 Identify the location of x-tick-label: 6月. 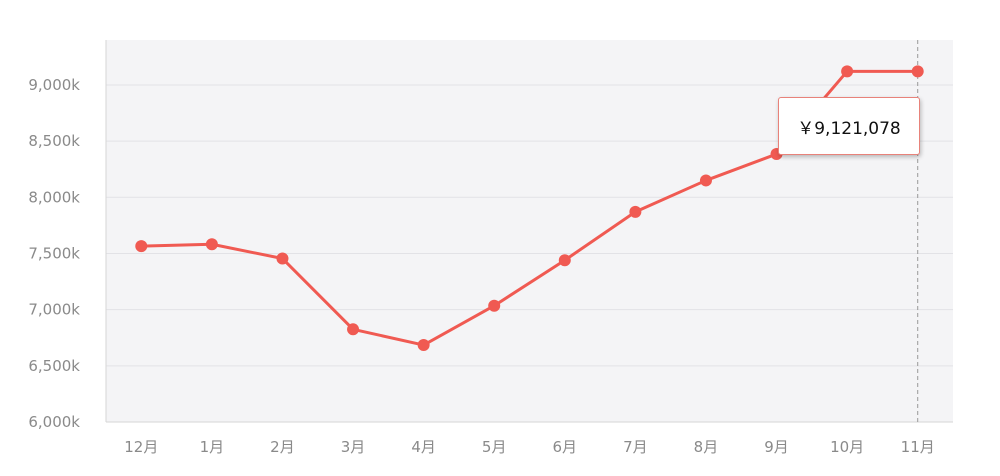
(565, 447).